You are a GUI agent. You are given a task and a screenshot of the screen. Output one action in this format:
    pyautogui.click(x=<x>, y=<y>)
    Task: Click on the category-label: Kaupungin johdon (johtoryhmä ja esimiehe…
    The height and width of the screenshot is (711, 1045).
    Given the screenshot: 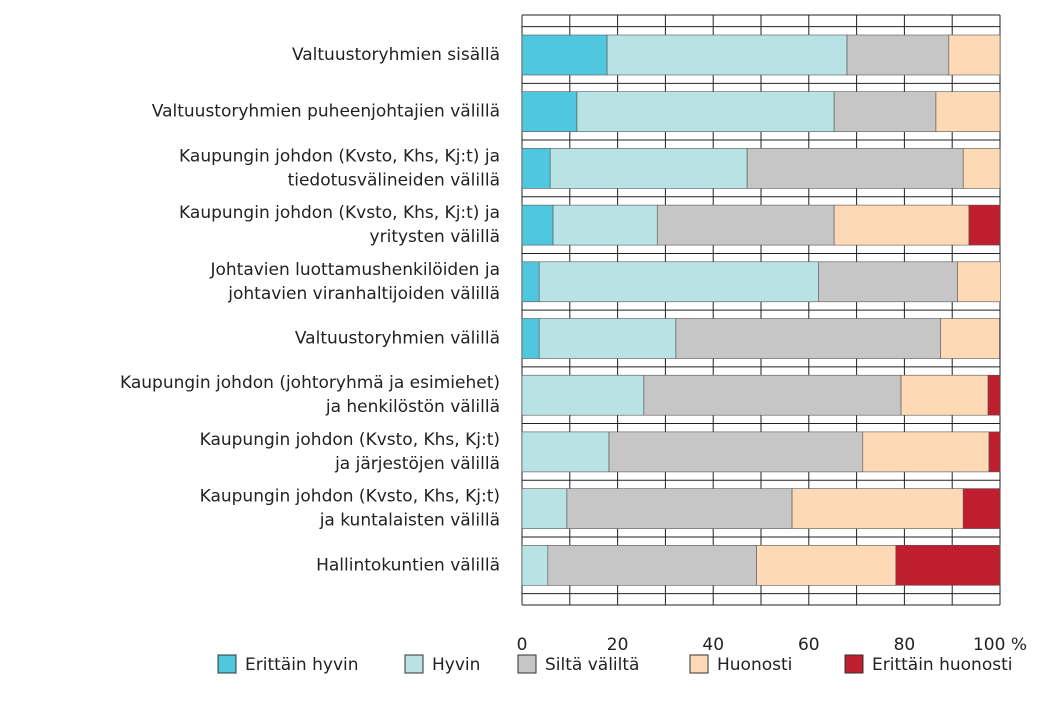 What is the action you would take?
    pyautogui.click(x=310, y=395)
    